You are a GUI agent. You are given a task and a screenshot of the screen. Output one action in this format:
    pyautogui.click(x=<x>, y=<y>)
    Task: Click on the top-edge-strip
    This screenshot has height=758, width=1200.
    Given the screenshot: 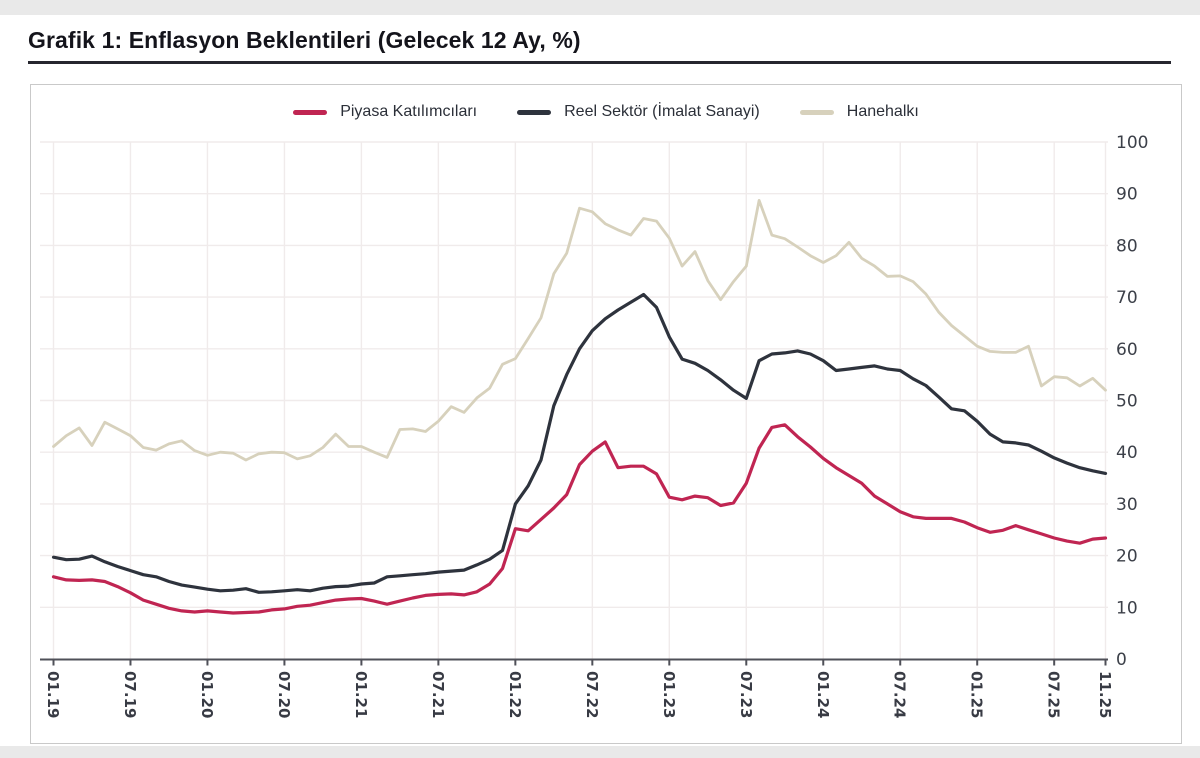 What is the action you would take?
    pyautogui.click(x=600, y=7)
    